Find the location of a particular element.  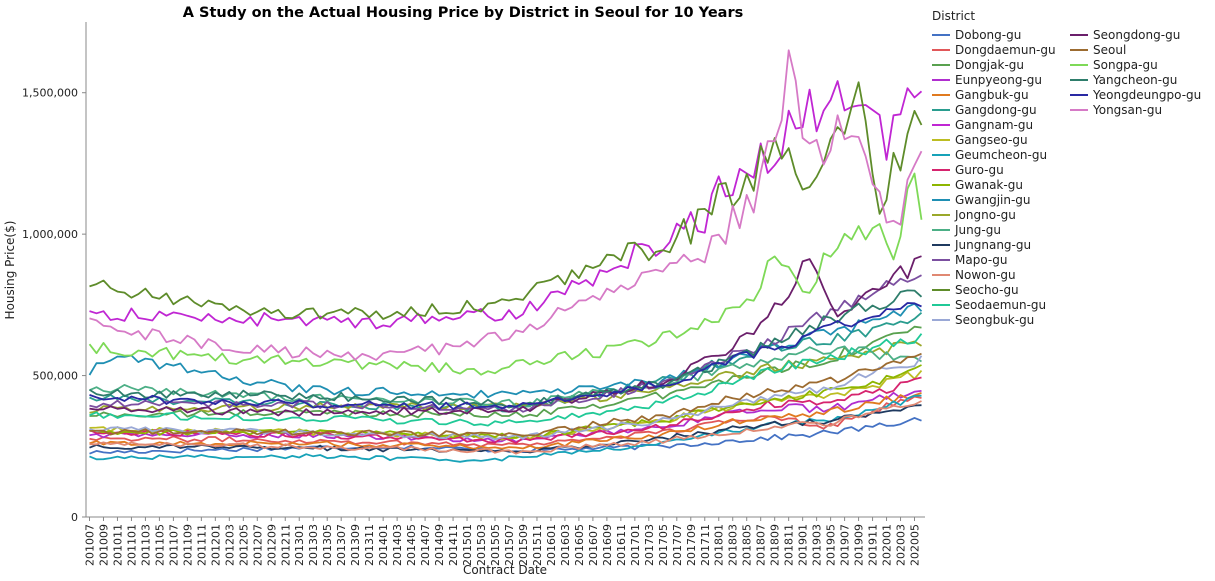

legend-entry: Seongdong-gu is located at coordinates (1136, 35).